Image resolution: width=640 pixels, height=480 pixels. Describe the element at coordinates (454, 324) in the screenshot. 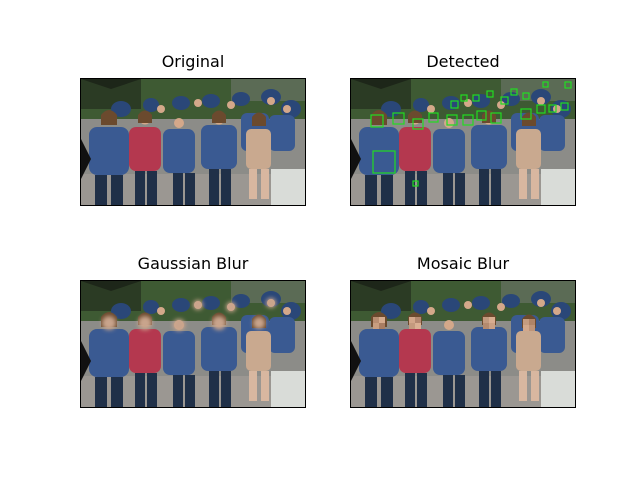

I see `mosaic-patches` at that location.